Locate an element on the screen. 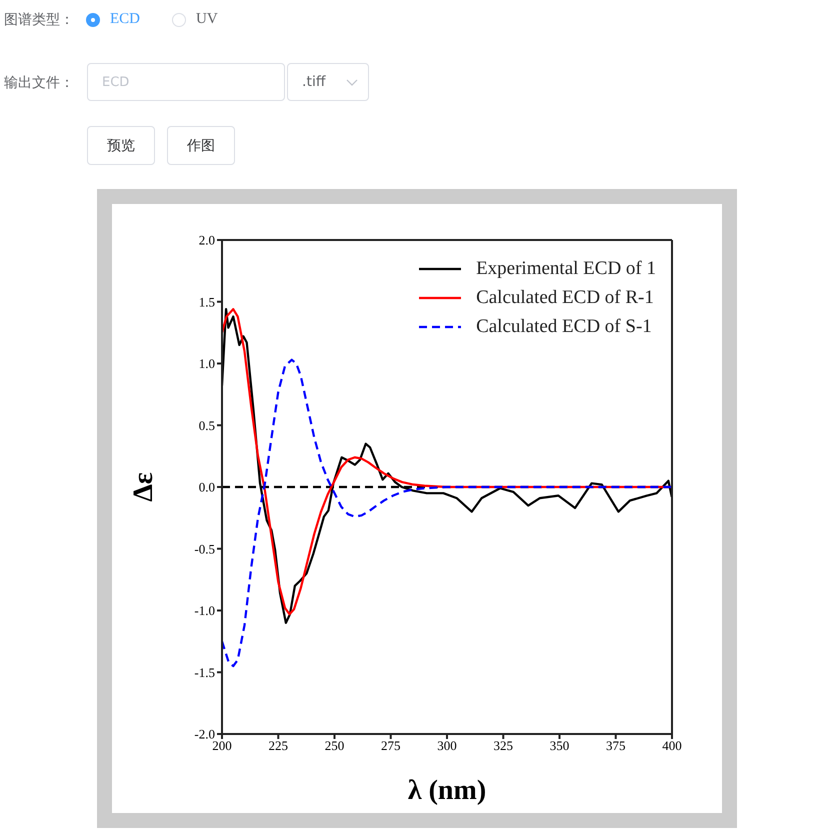 This screenshot has height=833, width=827. y-tick-label: -0.5 is located at coordinates (204, 548).